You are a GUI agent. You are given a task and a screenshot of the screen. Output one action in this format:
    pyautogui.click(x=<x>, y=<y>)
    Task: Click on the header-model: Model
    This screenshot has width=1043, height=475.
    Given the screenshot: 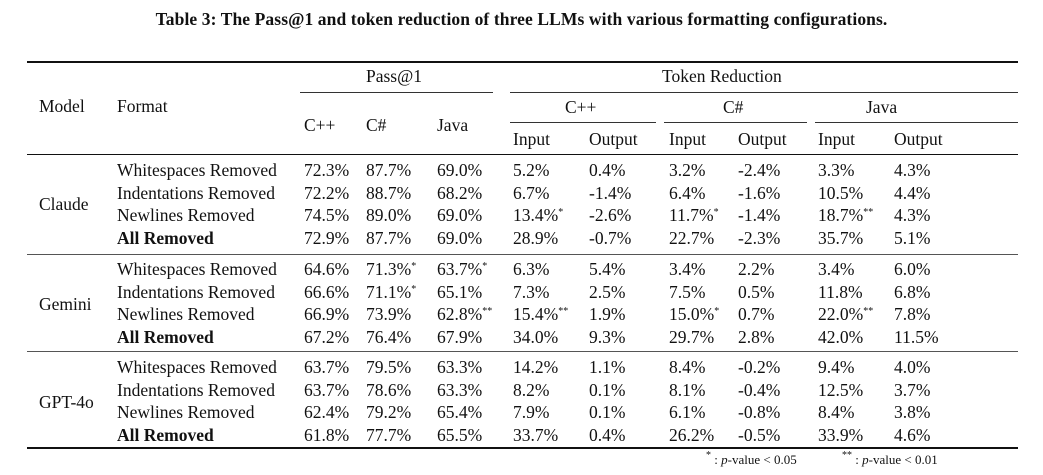 What is the action you would take?
    pyautogui.click(x=62, y=106)
    